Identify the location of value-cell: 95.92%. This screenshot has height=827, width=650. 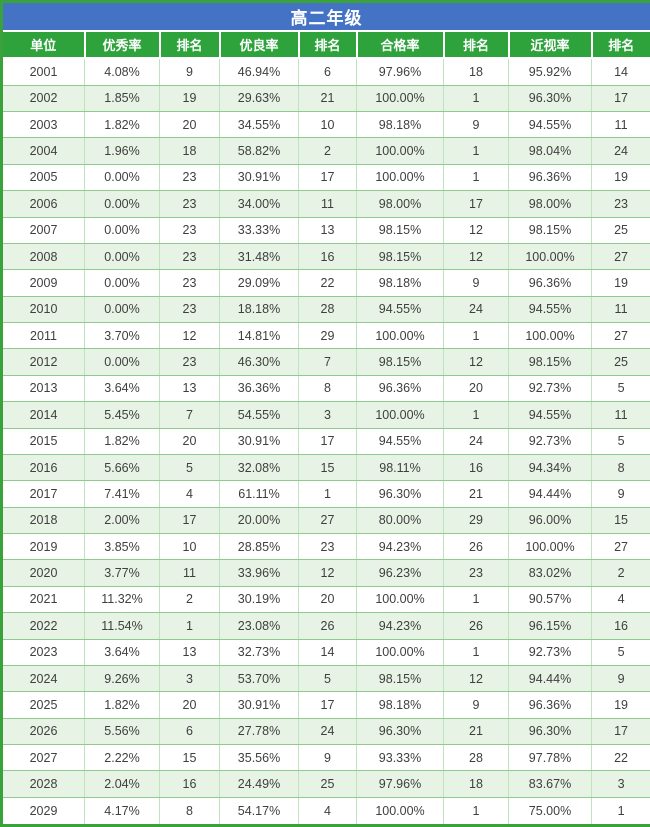
(550, 71).